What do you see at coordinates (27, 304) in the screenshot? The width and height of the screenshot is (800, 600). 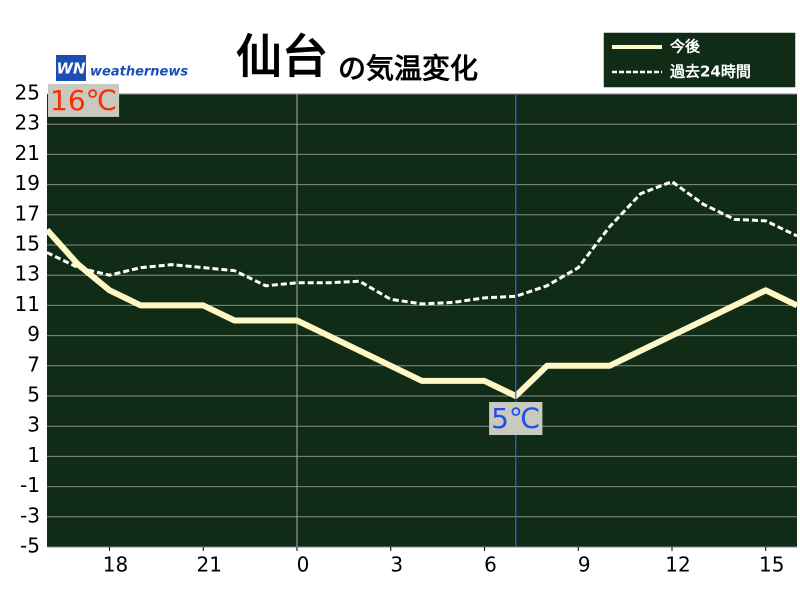 I see `y-tick-label: 11` at bounding box center [27, 304].